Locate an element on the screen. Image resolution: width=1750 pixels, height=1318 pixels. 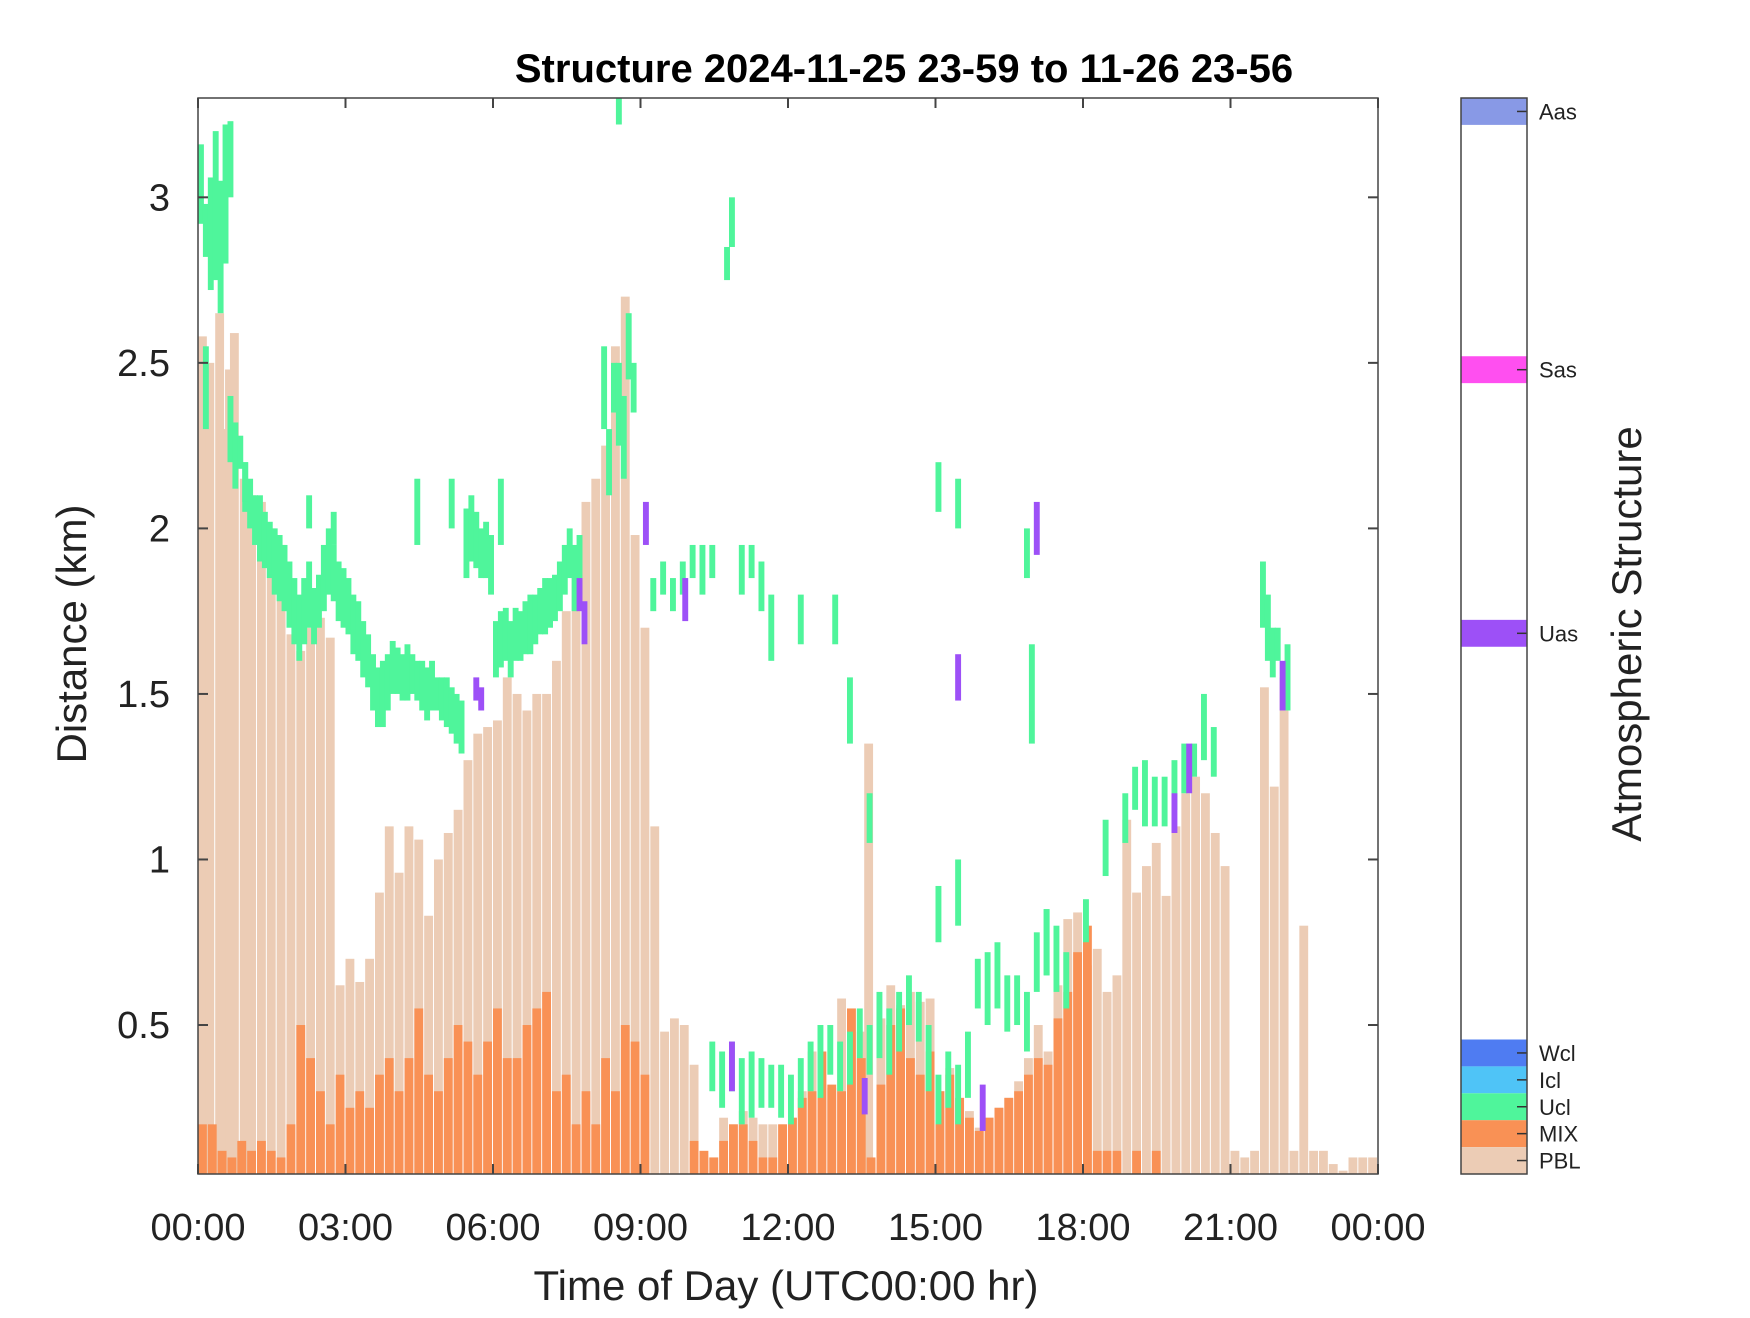
colorbar-label-sas: Sas is located at coordinates (1558, 370).